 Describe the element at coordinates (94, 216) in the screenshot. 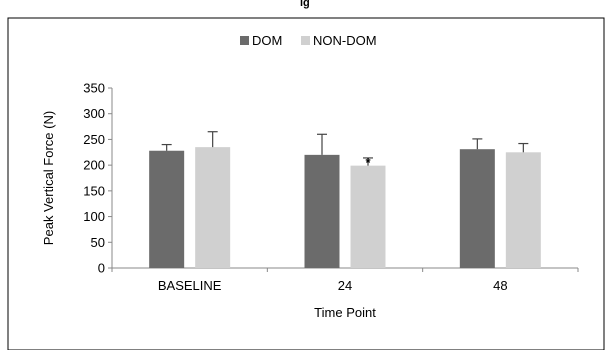

I see `y-tick-label: 100` at that location.